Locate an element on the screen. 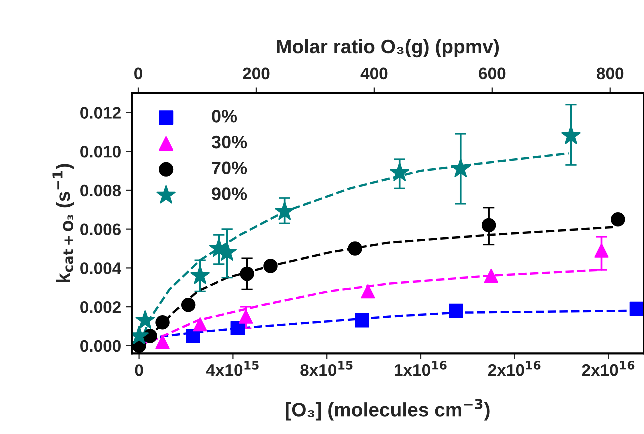 The height and width of the screenshot is (434, 644). y-tick-label: 0.012 is located at coordinates (100, 113).